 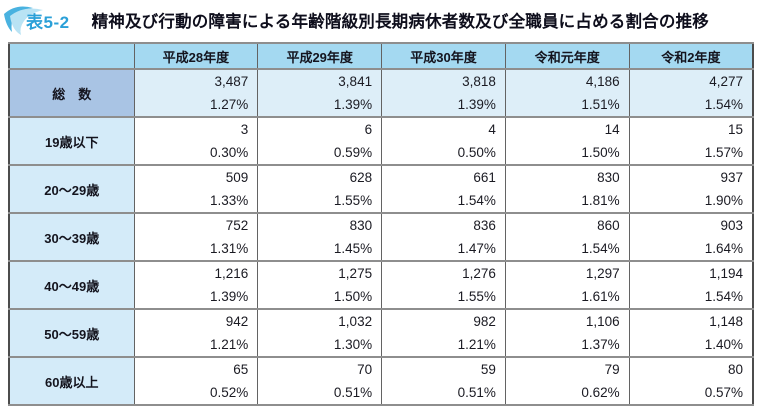 What do you see at coordinates (361, 225) in the screenshot?
I see `count-value: 830` at bounding box center [361, 225].